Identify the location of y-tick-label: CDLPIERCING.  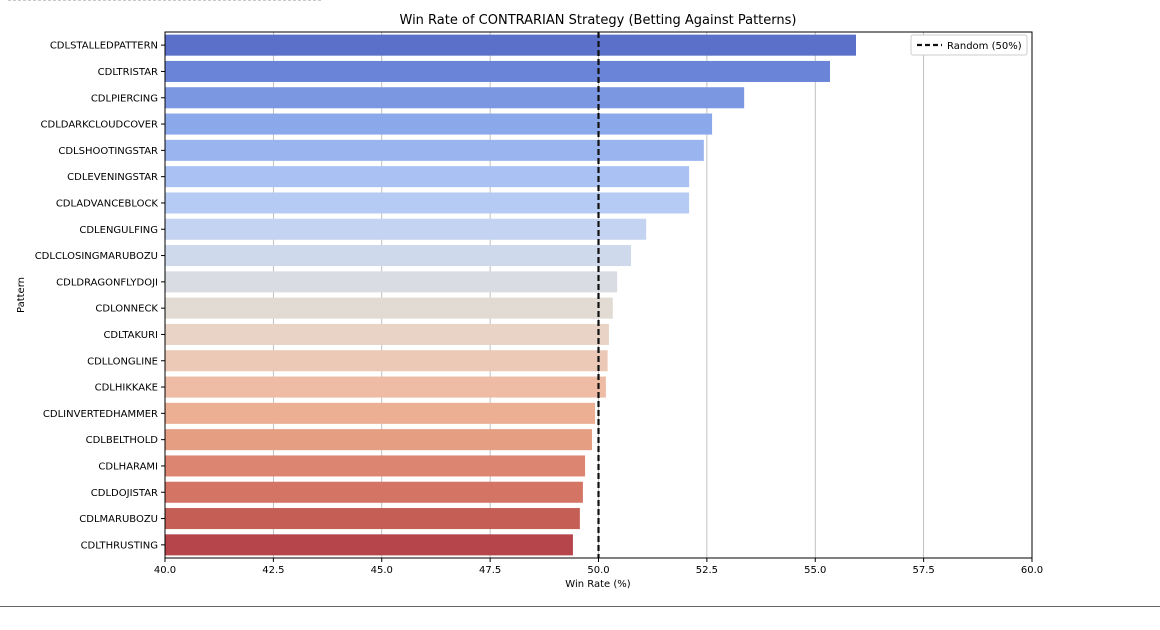
(124, 98).